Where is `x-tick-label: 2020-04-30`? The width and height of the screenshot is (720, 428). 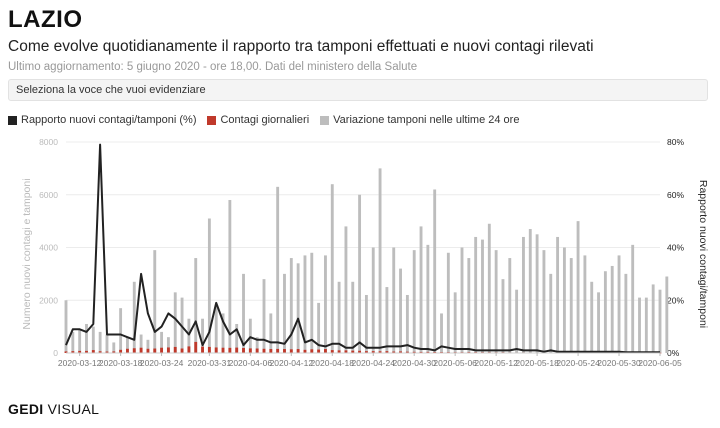 x-tick-label: 2020-04-30 is located at coordinates (414, 363).